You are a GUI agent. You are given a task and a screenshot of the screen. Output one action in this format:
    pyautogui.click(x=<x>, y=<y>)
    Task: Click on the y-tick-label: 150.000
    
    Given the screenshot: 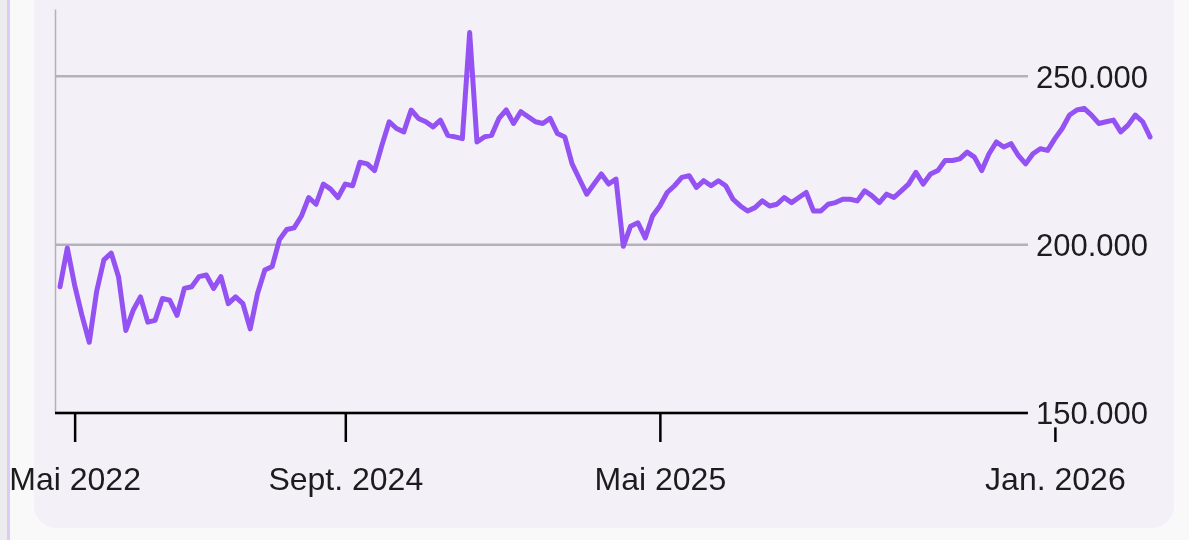 What is the action you would take?
    pyautogui.click(x=1091, y=414)
    